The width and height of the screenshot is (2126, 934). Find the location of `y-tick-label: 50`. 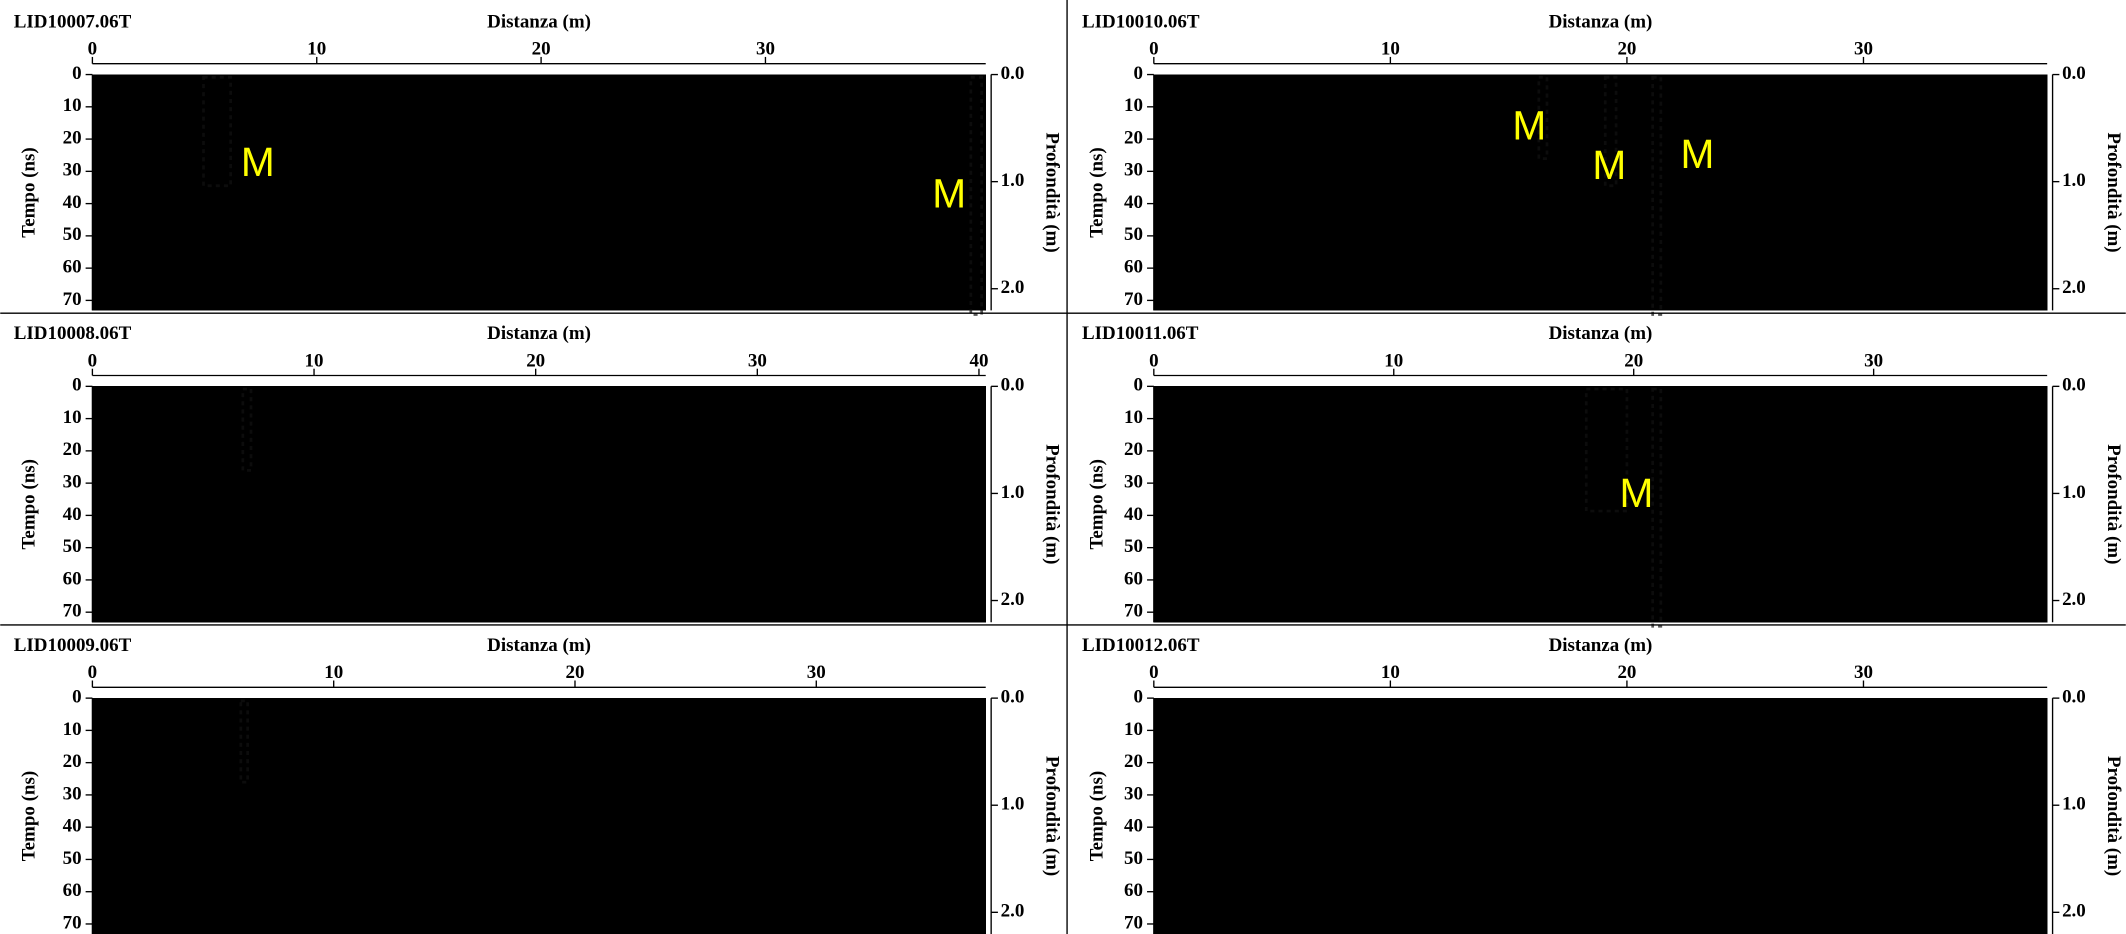

y-tick-label: 50 is located at coordinates (1133, 234).